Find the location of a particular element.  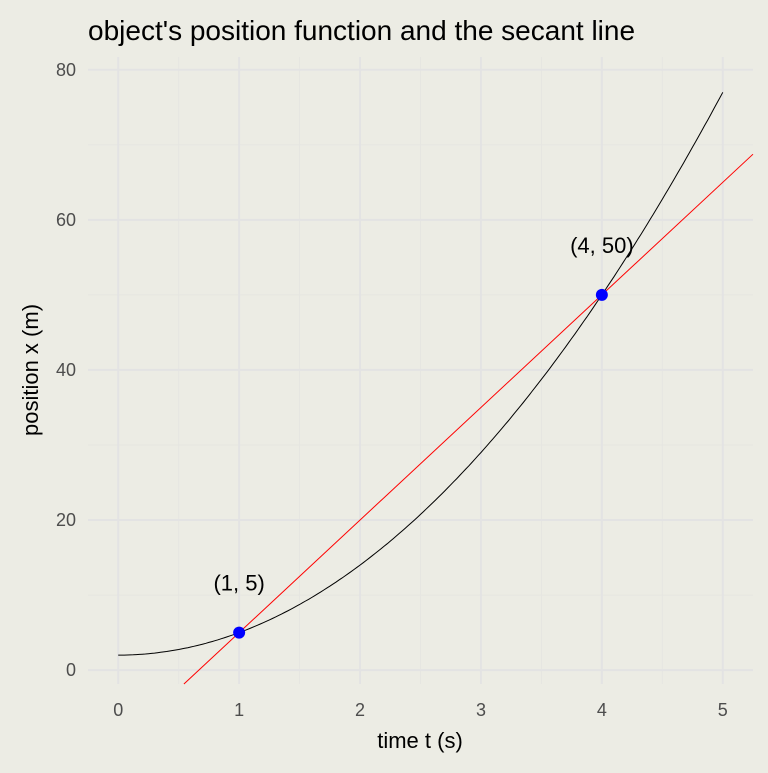

y-tick-label: 40 is located at coordinates (66, 370).